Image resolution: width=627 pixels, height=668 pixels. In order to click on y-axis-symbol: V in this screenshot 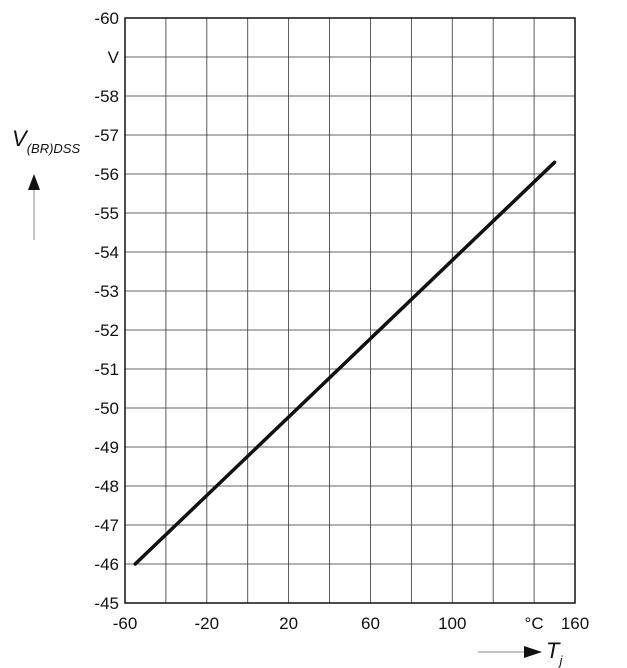, I will do `click(20, 138)`.